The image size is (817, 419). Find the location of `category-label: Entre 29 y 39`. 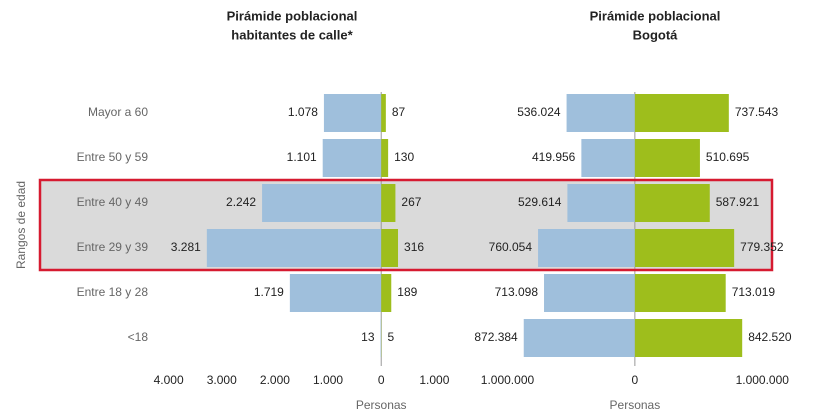

category-label: Entre 29 y 39 is located at coordinates (113, 247).